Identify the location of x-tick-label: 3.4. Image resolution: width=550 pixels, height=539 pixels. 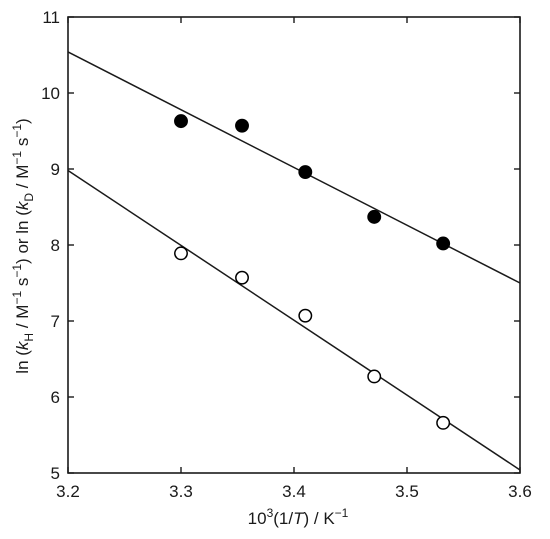
(294, 491).